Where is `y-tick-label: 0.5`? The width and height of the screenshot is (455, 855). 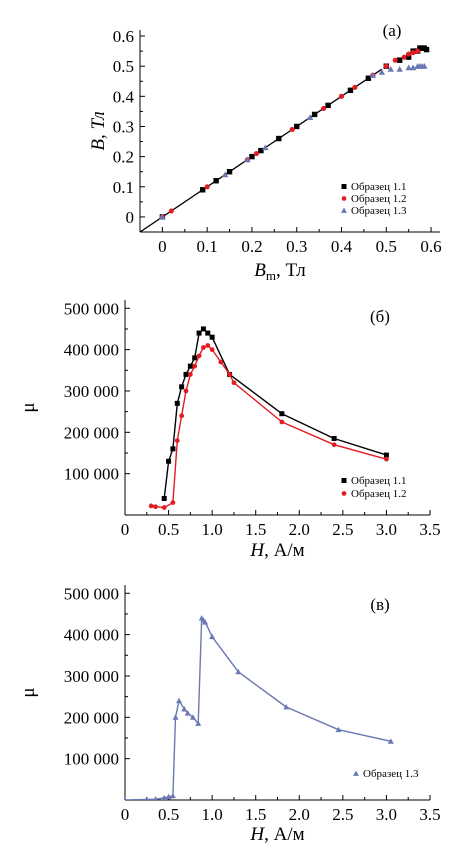 y-tick-label: 0.5 is located at coordinates (123, 66).